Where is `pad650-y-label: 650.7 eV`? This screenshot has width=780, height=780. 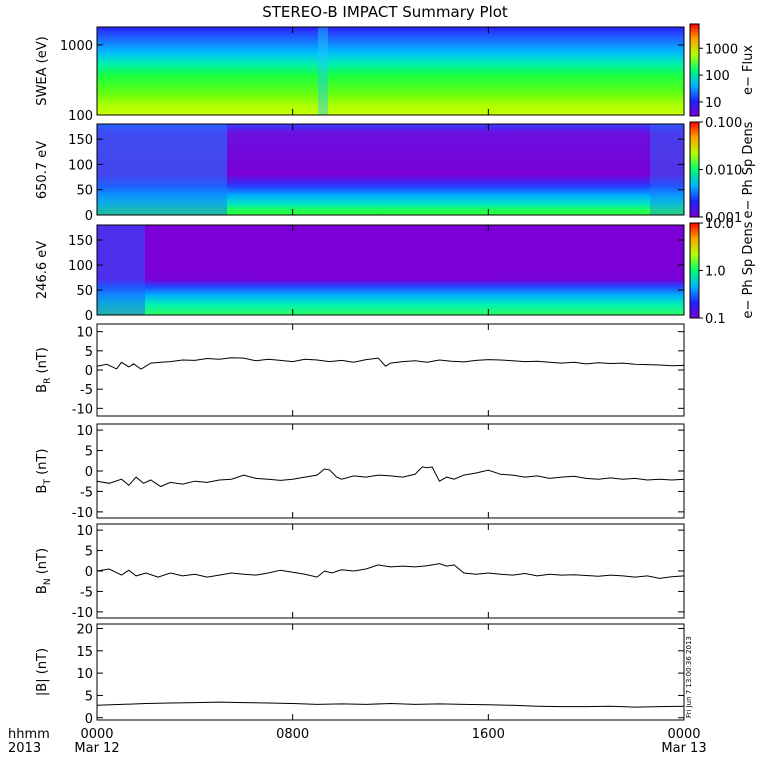
pad650-y-label: 650.7 eV is located at coordinates (42, 170).